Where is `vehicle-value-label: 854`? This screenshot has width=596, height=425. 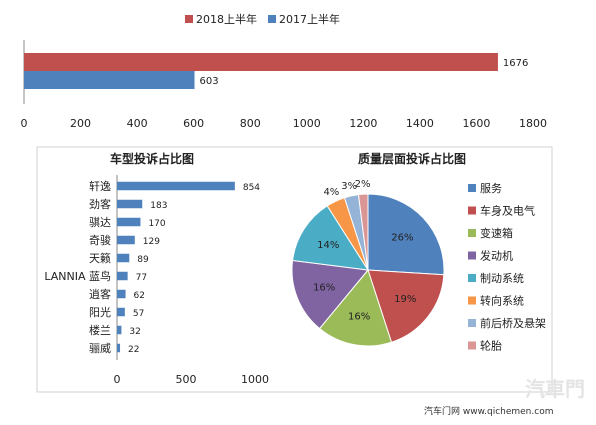 vehicle-value-label: 854 is located at coordinates (251, 188).